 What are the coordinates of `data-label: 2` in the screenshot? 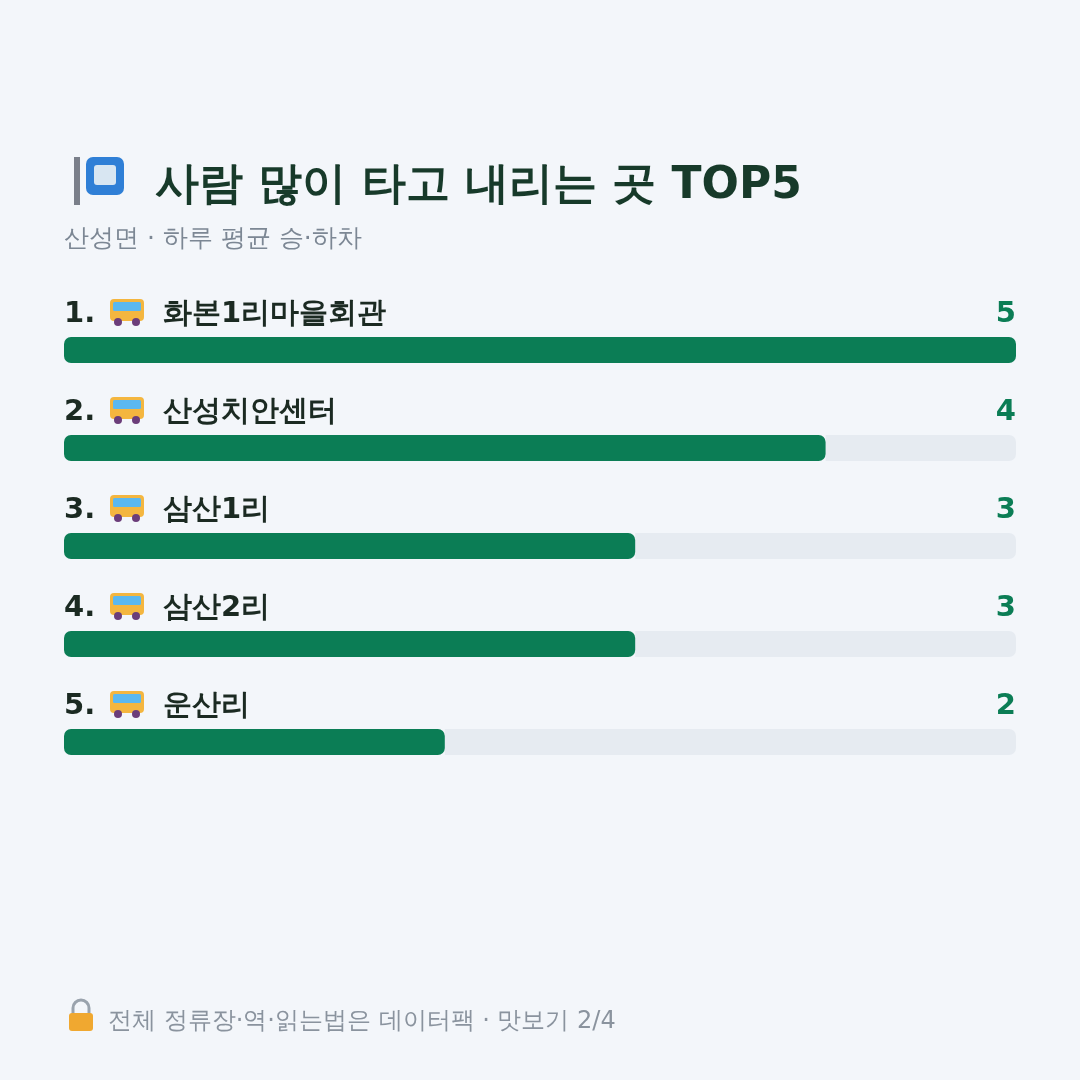 It's located at (1005, 704).